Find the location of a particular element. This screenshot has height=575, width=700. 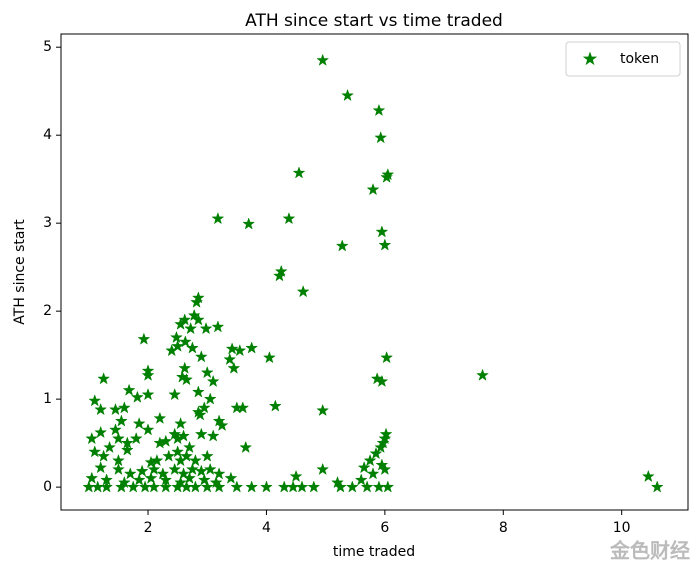

watermark: 金色财经 is located at coordinates (649, 551).